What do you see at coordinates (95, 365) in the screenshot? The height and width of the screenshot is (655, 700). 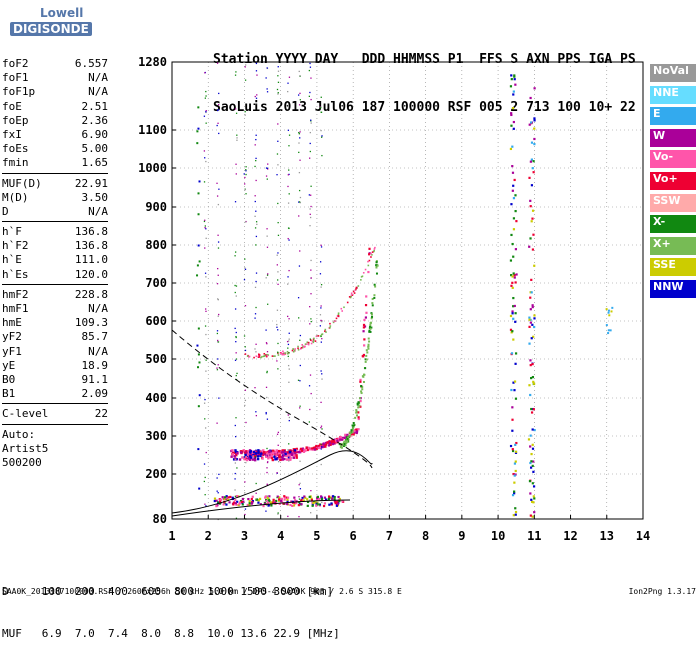 I see `param-value: 18.9` at bounding box center [95, 365].